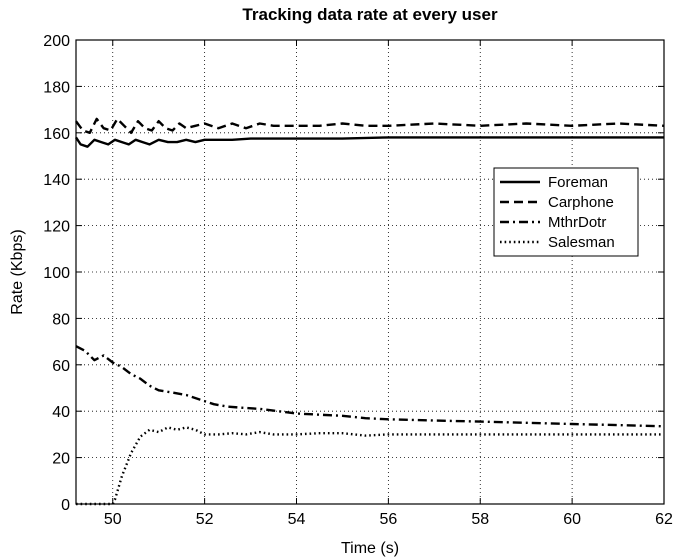  Describe the element at coordinates (370, 14) in the screenshot. I see `chart-title: Tracking data rate at every user` at that location.